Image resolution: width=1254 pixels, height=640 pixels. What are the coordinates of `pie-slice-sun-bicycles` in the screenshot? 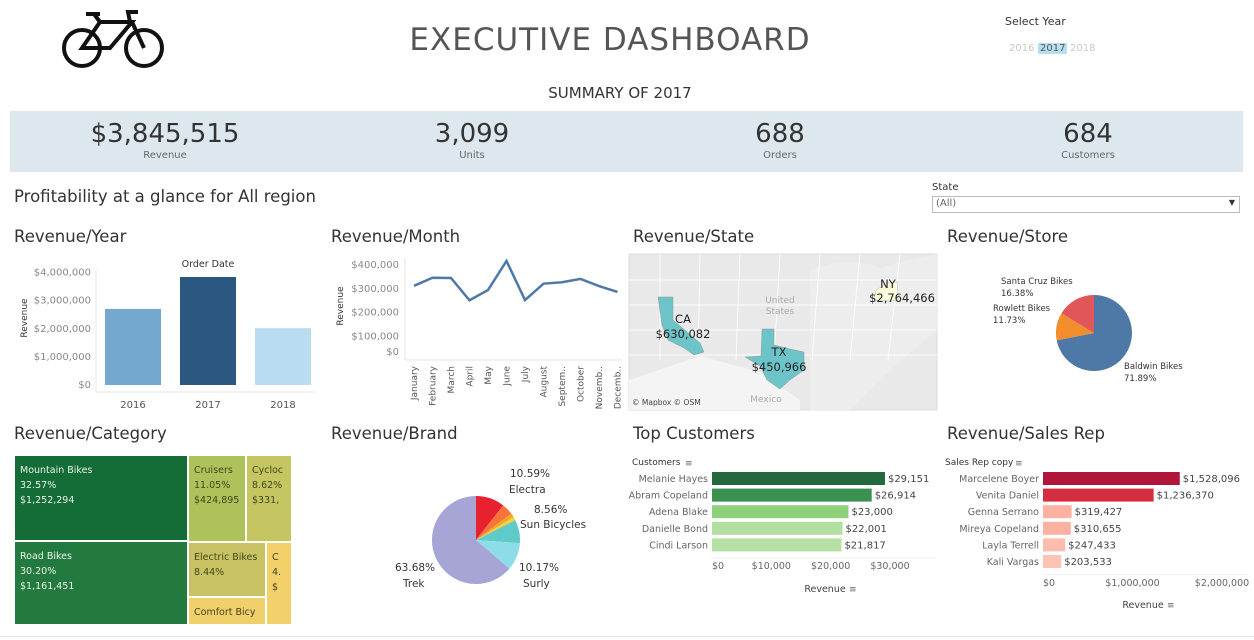 It's located at (498, 532).